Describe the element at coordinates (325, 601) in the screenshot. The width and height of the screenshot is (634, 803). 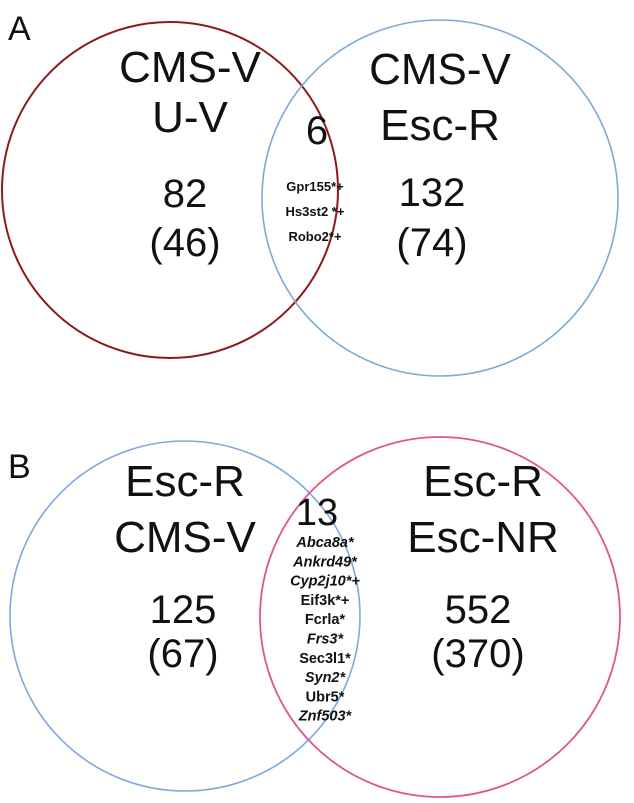
I see `overlap-gene-label: Eif3k*+` at that location.